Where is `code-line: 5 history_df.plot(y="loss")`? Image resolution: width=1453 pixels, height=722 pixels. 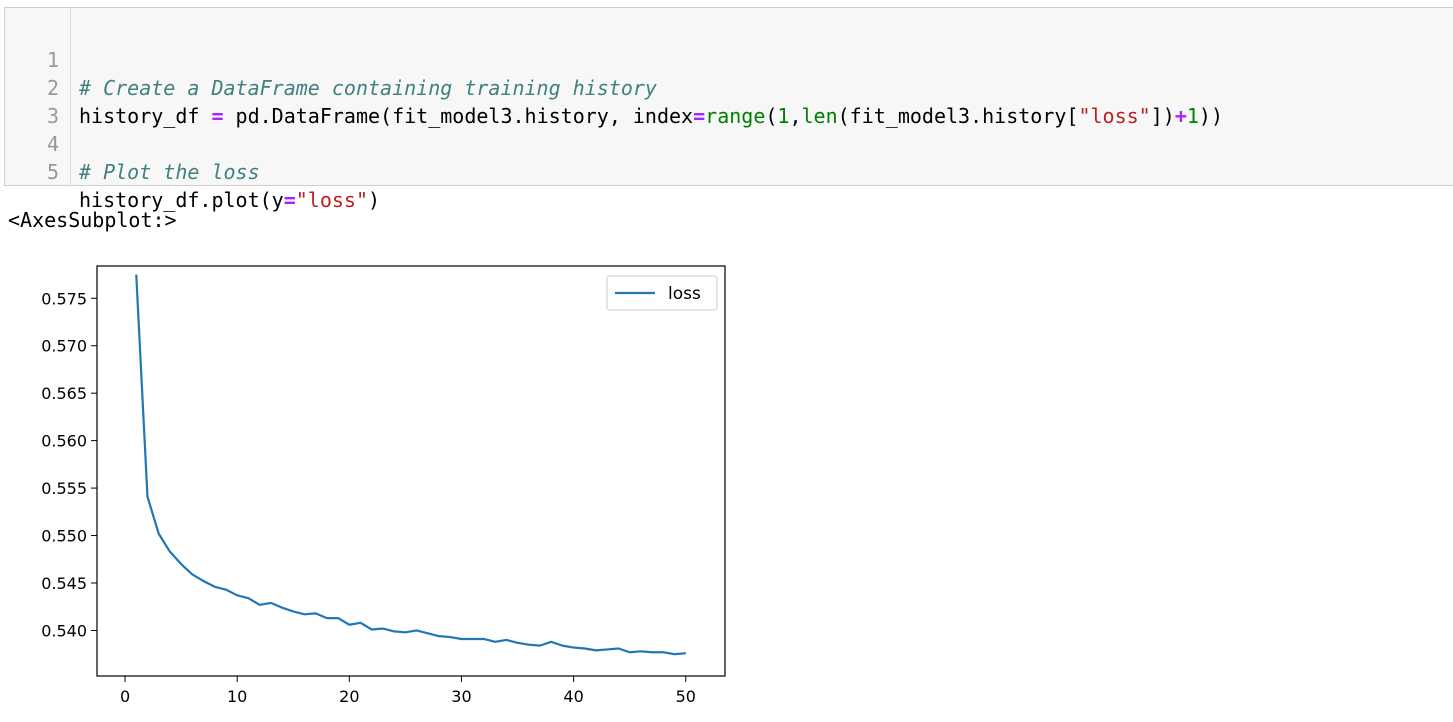
code-line: 5 history_df.plot(y="loss") is located at coordinates (192, 171).